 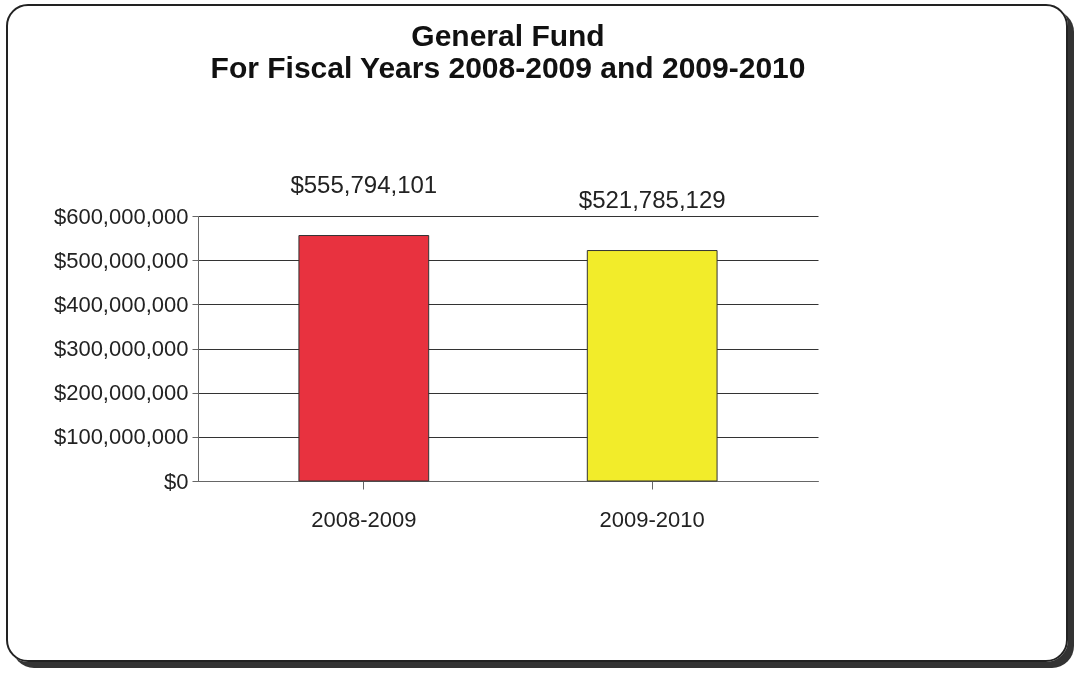 I want to click on text: For Fiscal Years 2008-2009 and 2009-2010, so click(x=508, y=67).